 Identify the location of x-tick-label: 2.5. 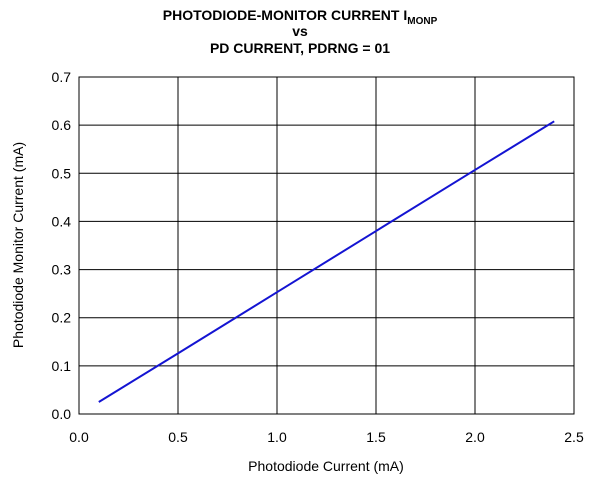
(574, 437).